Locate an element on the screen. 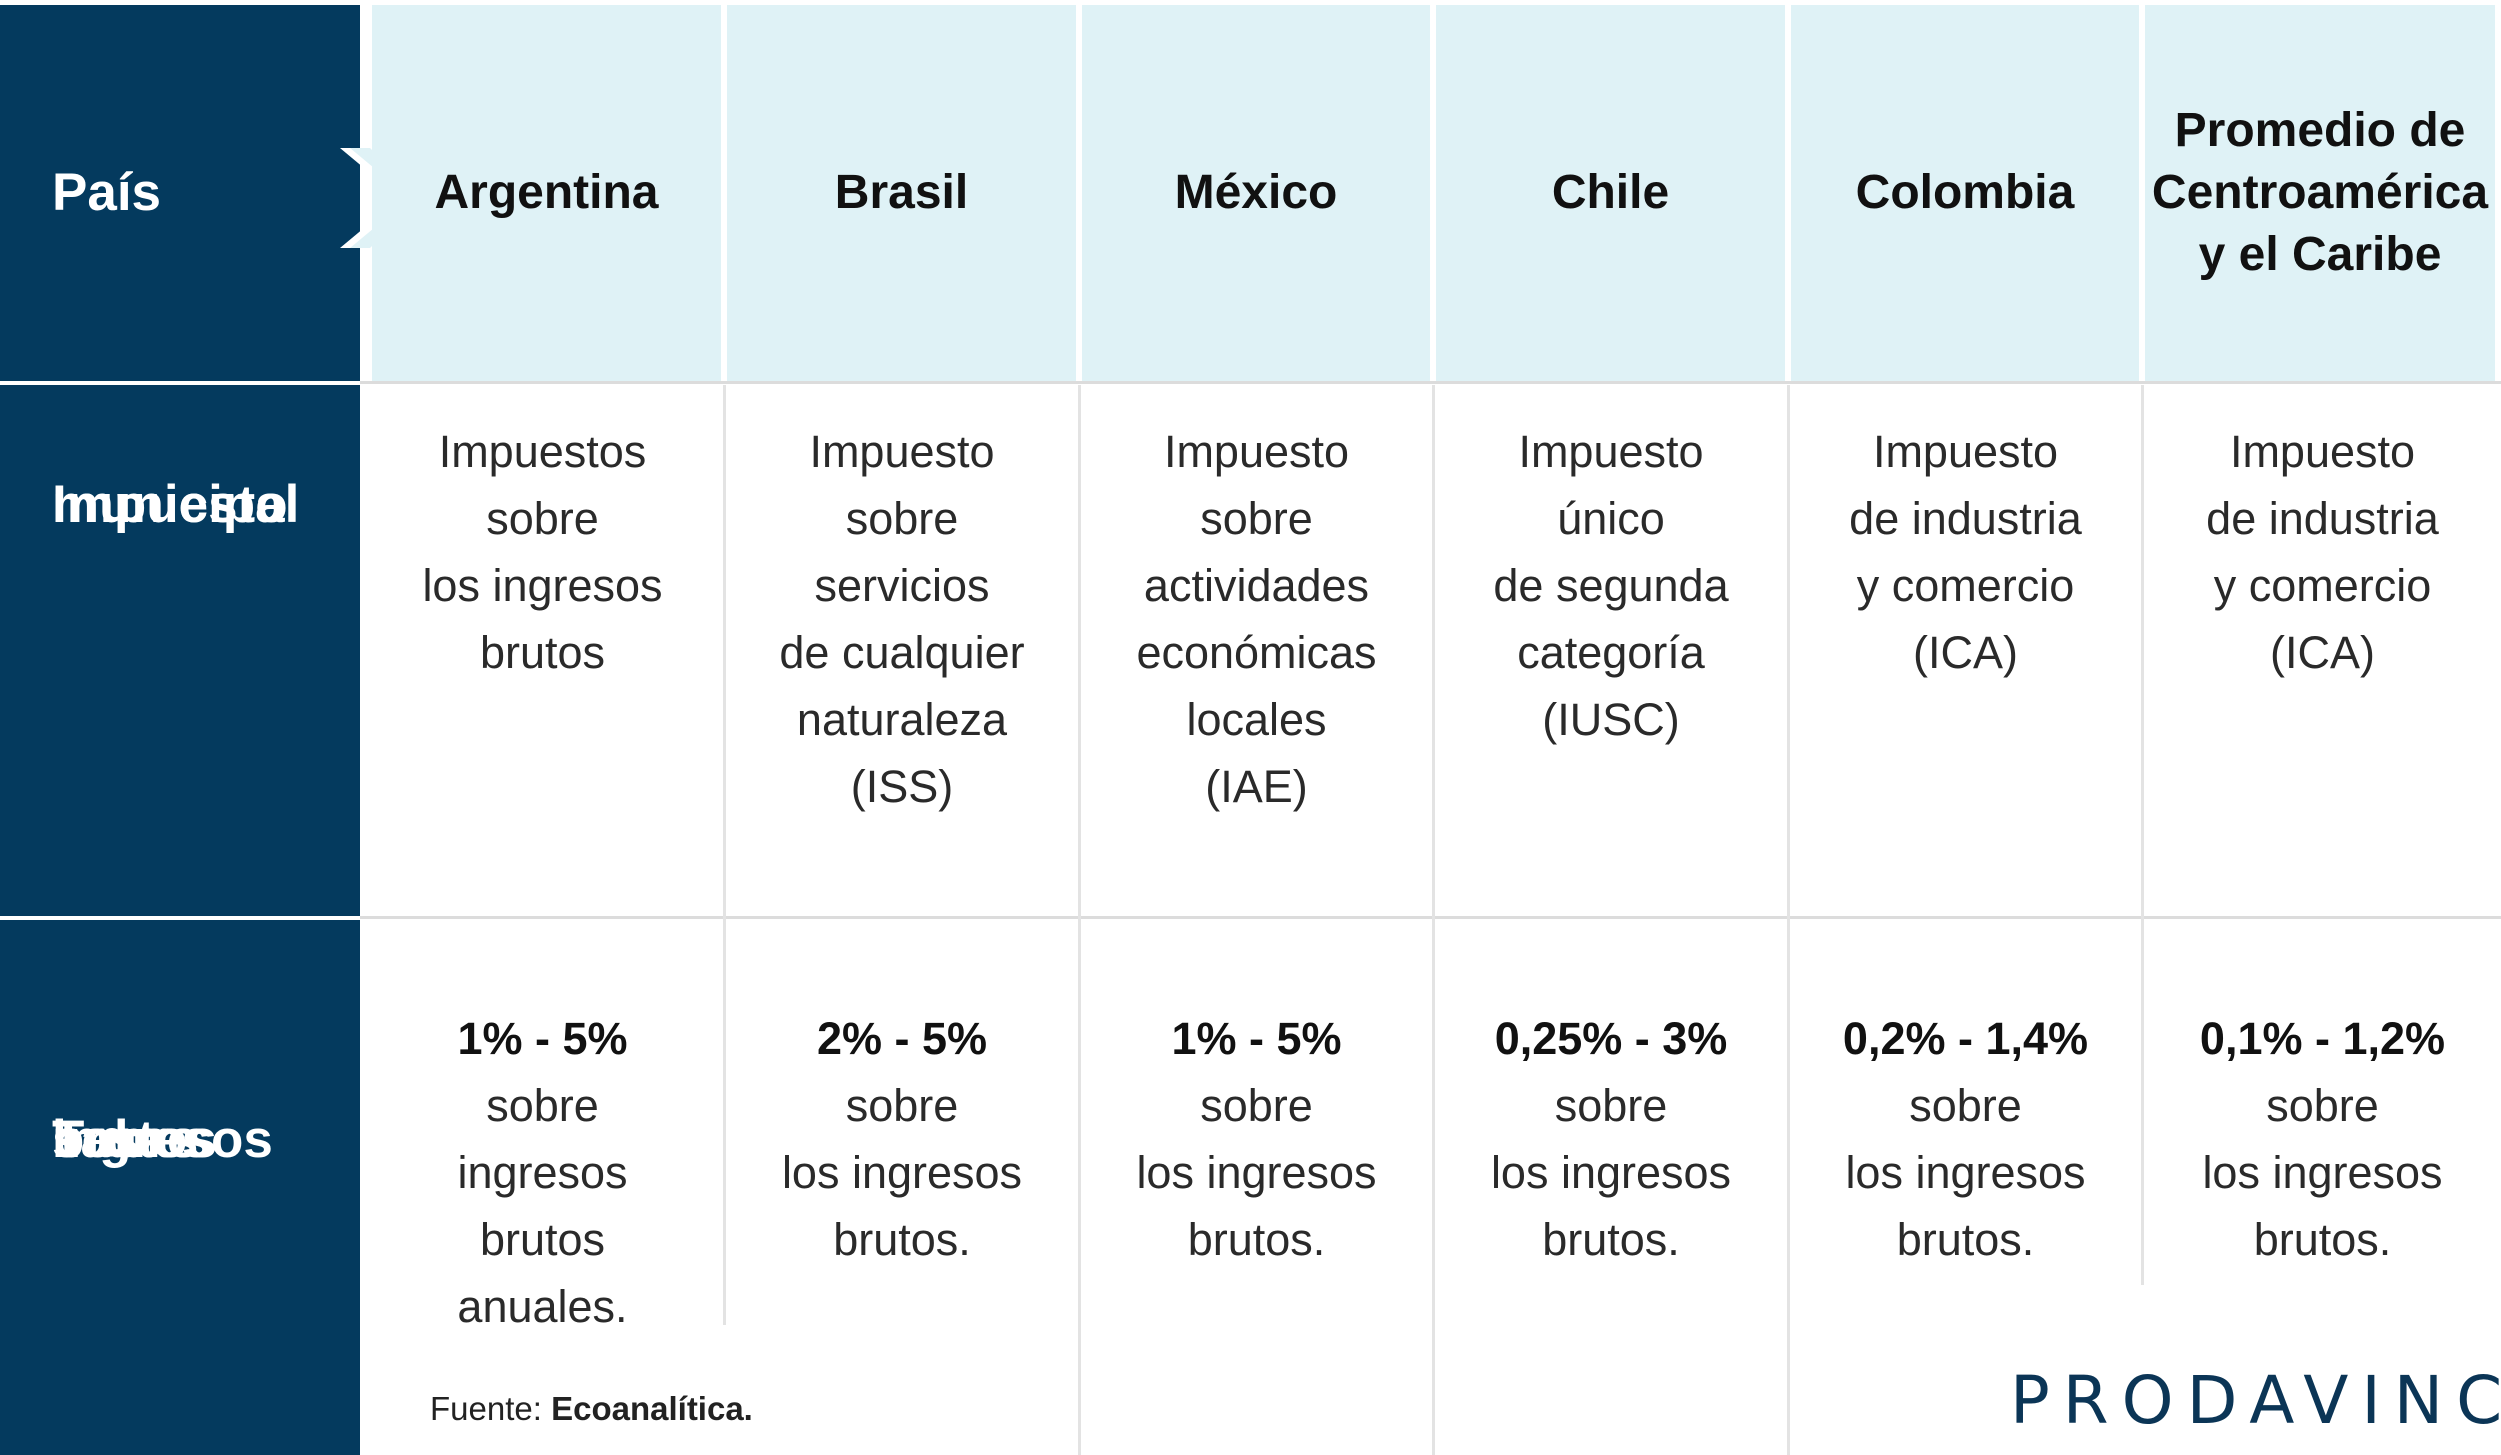  rate-cell-argentina: 1% - 5% sobre ingresos brutos anuales. is located at coordinates (542, 1172).